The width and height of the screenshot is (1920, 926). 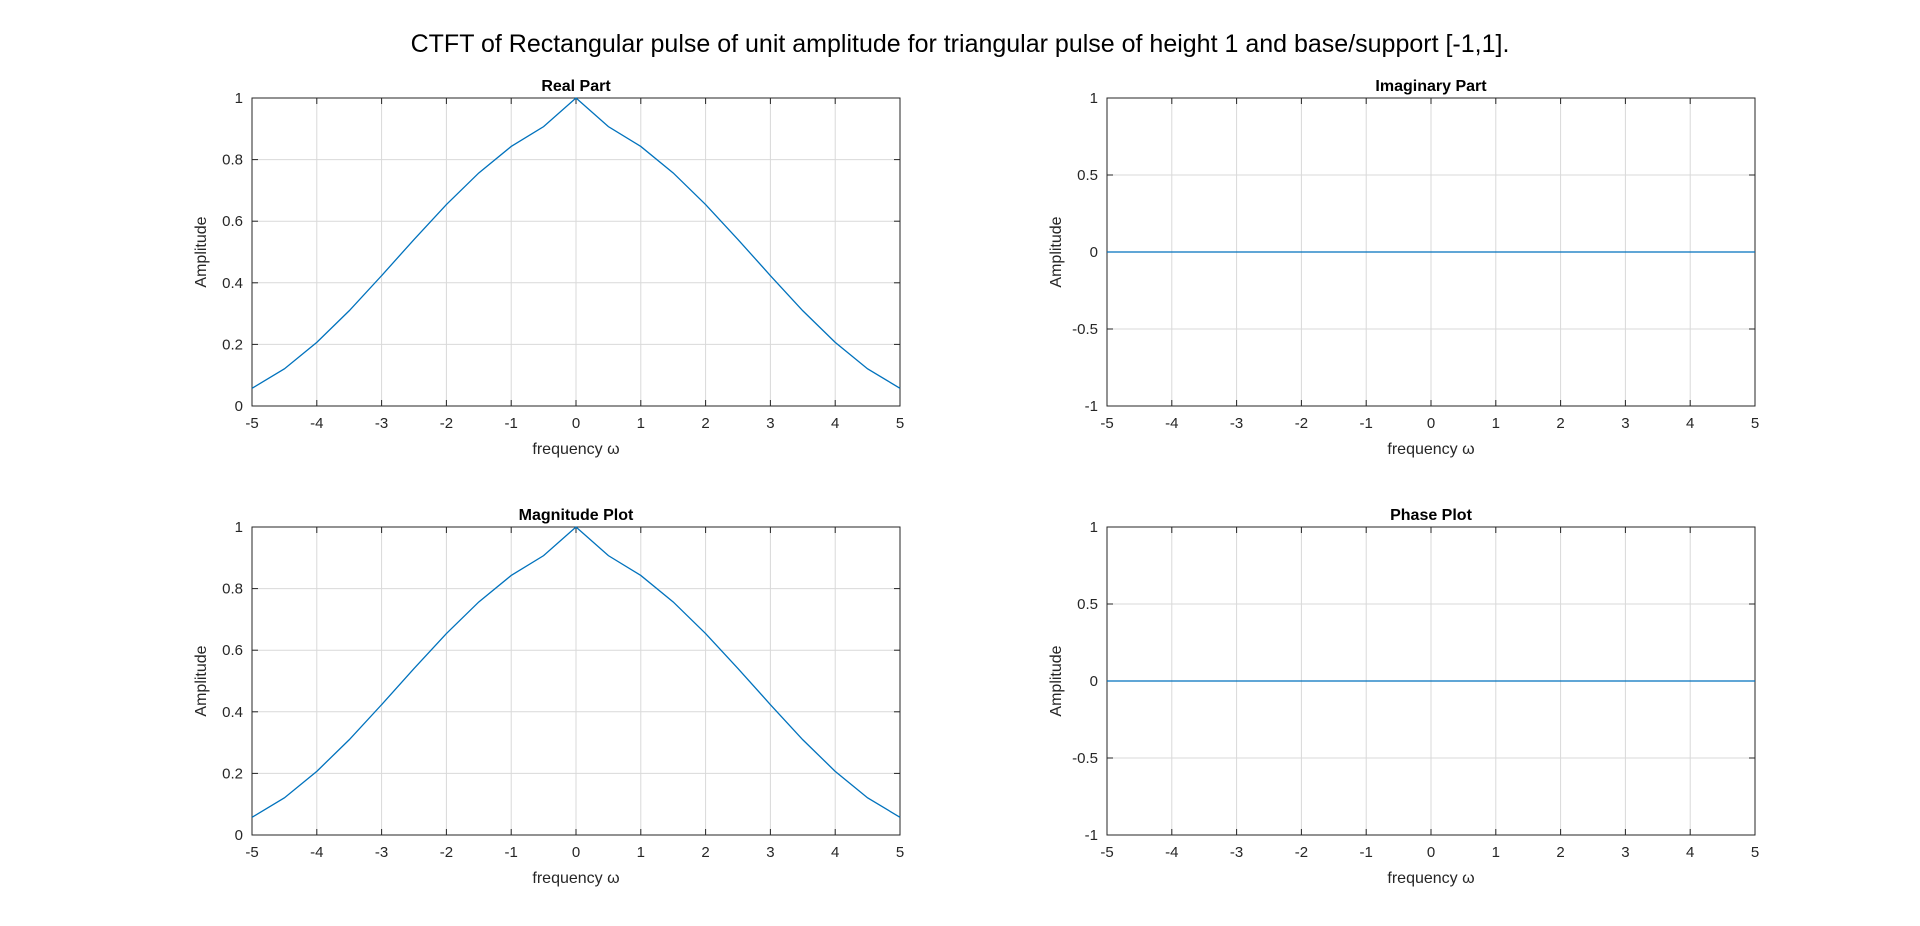 What do you see at coordinates (576, 515) in the screenshot?
I see `plot-title: Magnitude Plot` at bounding box center [576, 515].